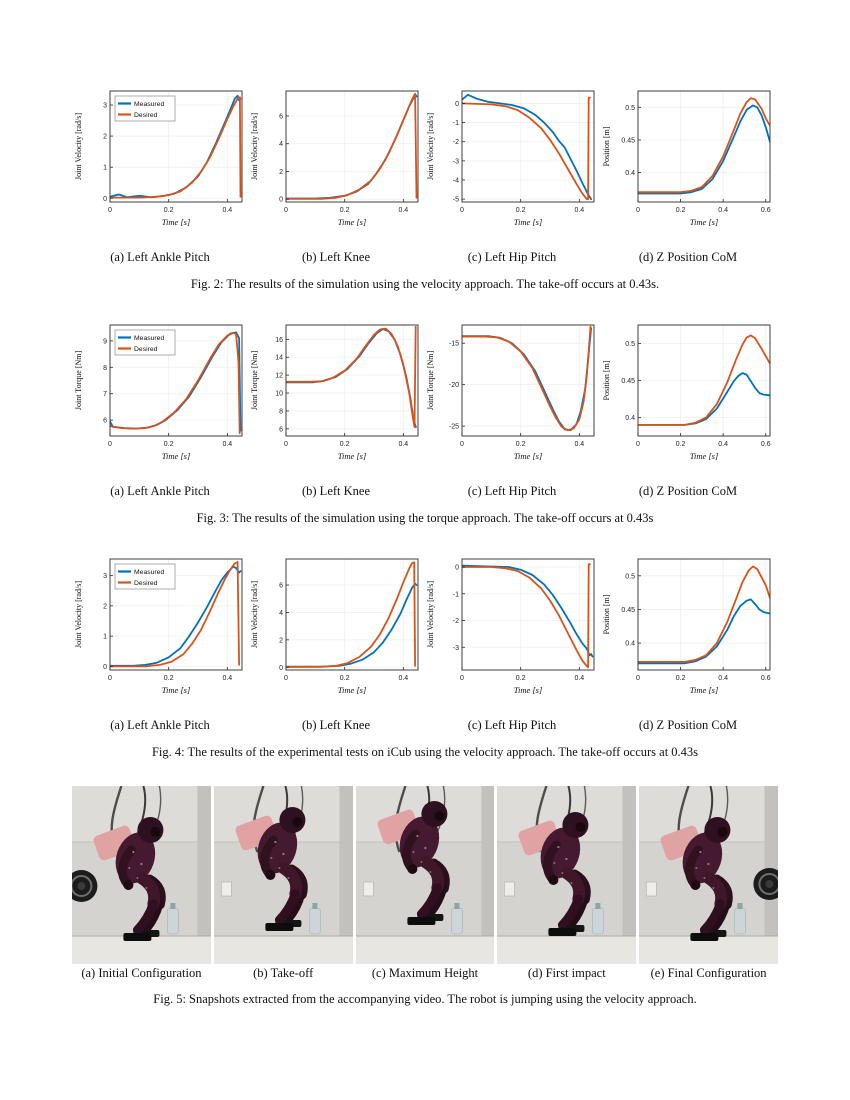 The width and height of the screenshot is (850, 1100). Describe the element at coordinates (105, 637) in the screenshot. I see `y-tick-label: 1` at that location.